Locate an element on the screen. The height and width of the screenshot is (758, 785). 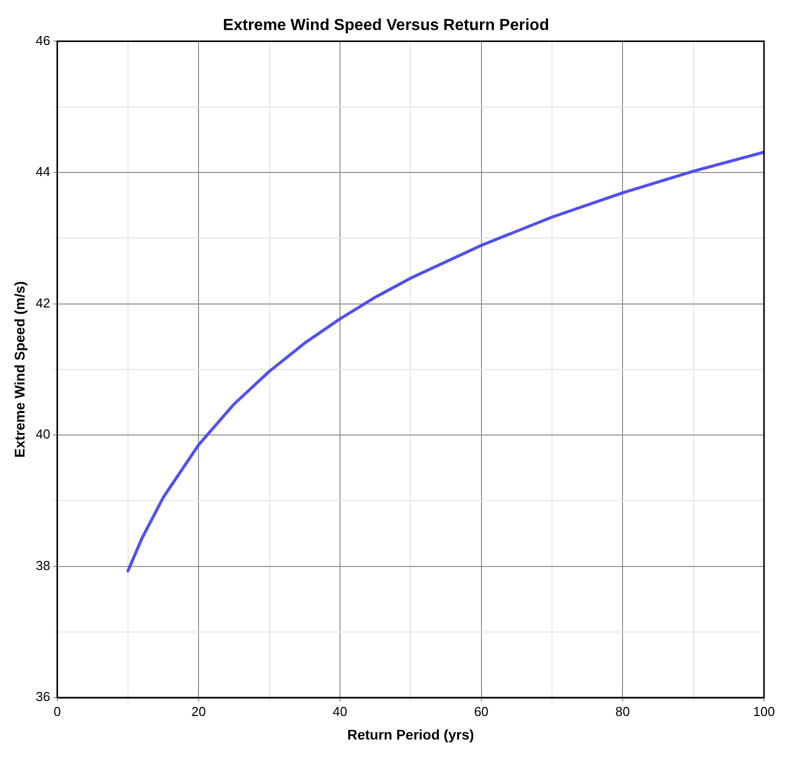
y-tick-label: 40 is located at coordinates (43, 434).